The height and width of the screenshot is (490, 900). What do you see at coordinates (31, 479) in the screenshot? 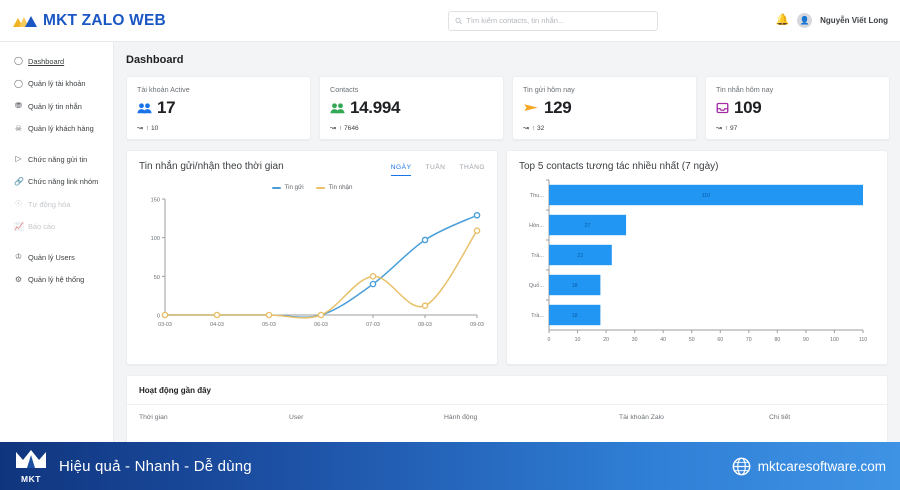
I see `mkt-logo-text: MKT` at bounding box center [31, 479].